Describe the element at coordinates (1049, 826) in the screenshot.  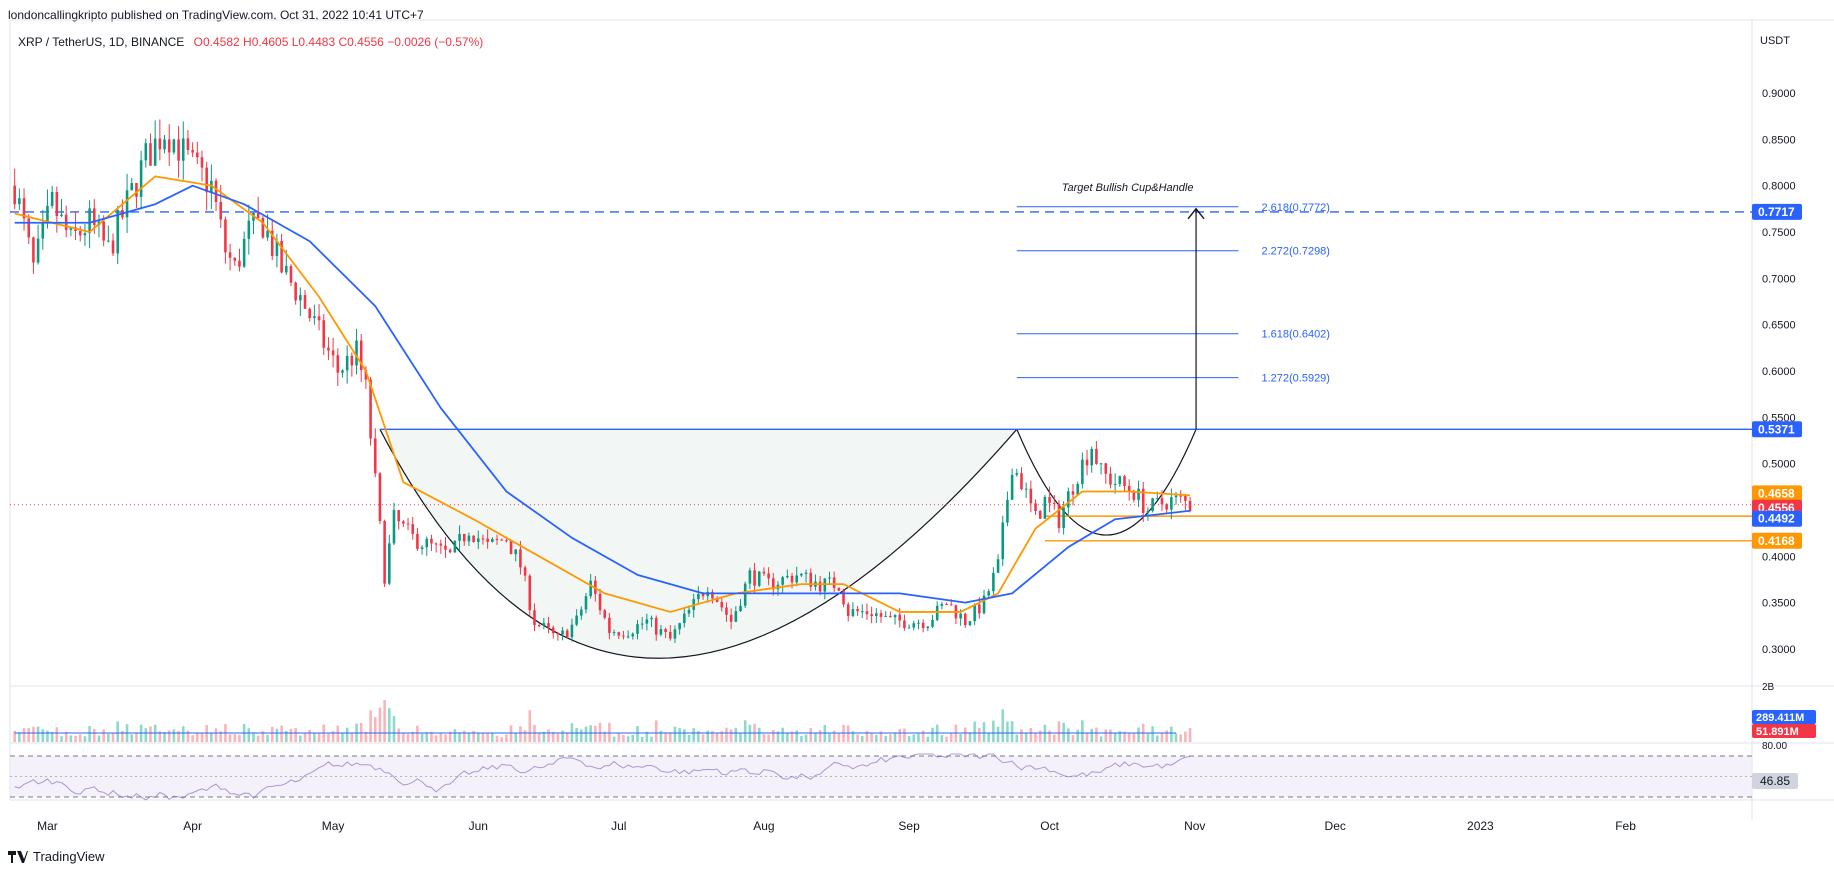
I see `x-tick-label-7: Oct` at that location.